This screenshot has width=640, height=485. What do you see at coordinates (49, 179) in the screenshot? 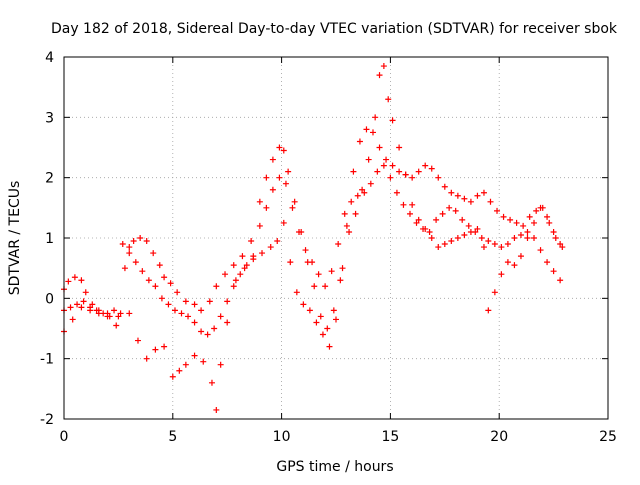
I see `y-tick-label: 2` at bounding box center [49, 179].